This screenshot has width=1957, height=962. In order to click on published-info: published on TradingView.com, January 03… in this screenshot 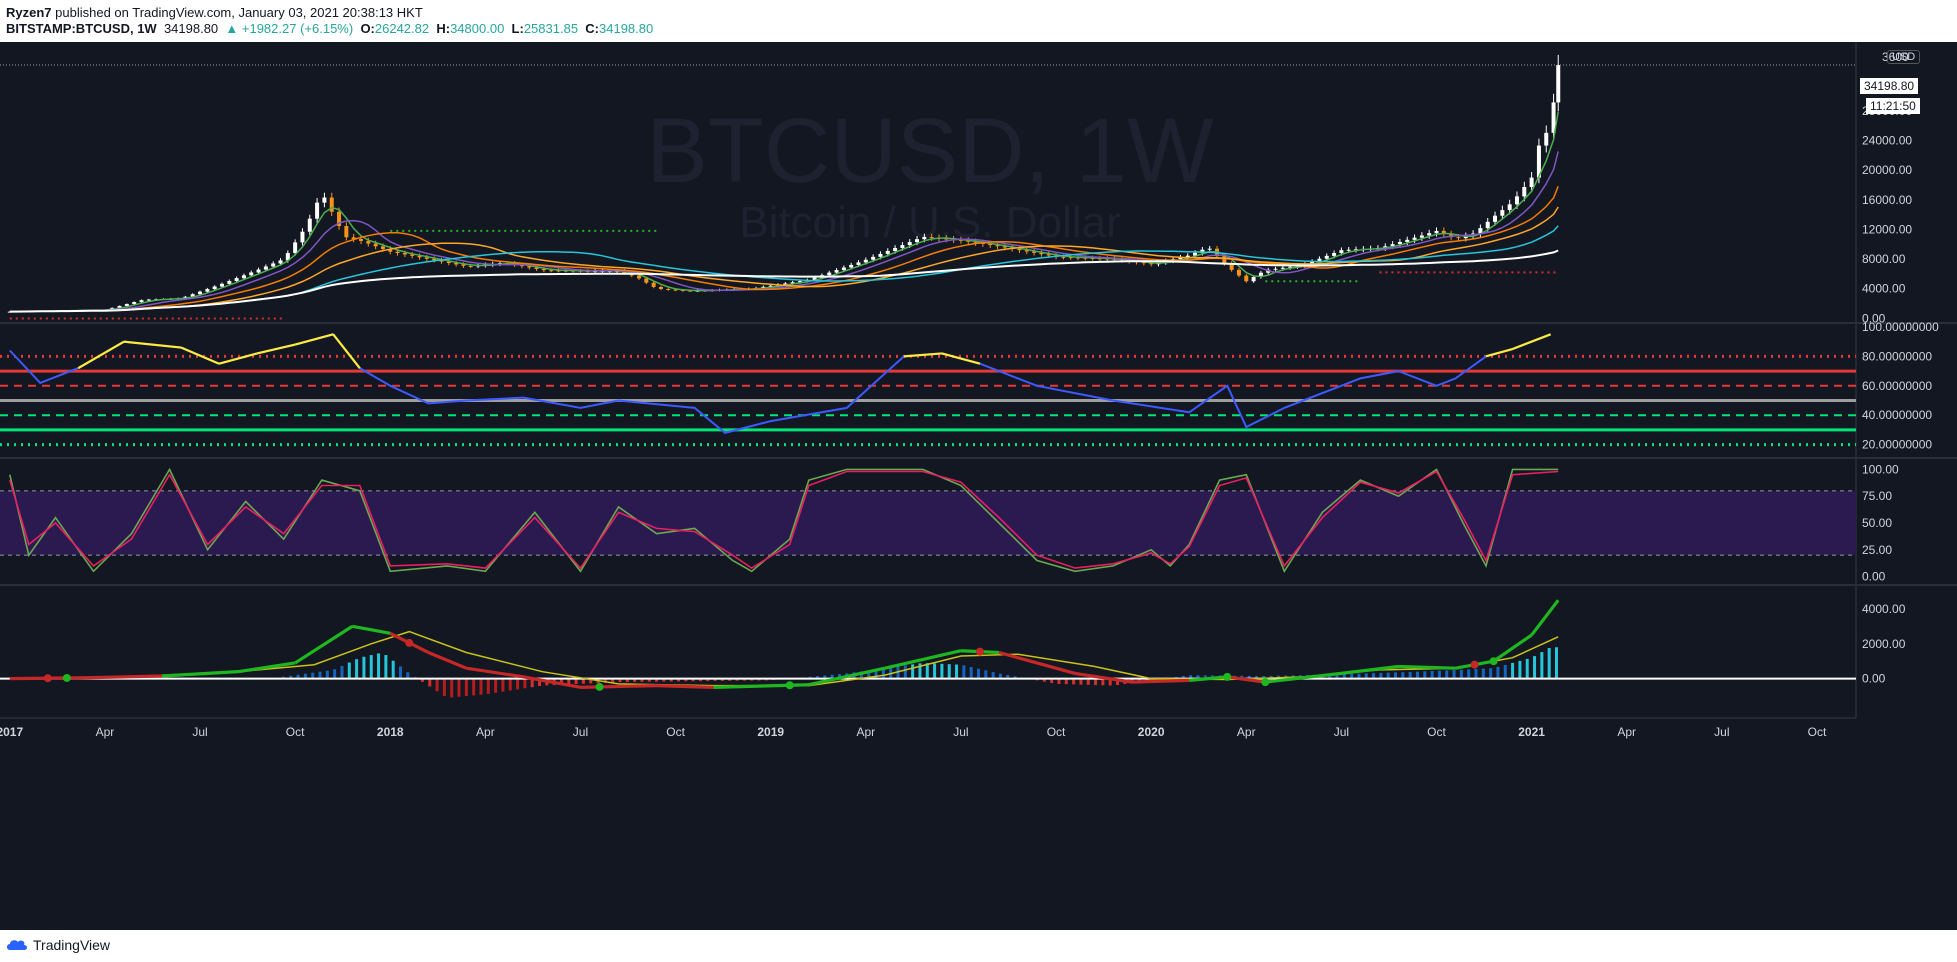, I will do `click(239, 12)`.